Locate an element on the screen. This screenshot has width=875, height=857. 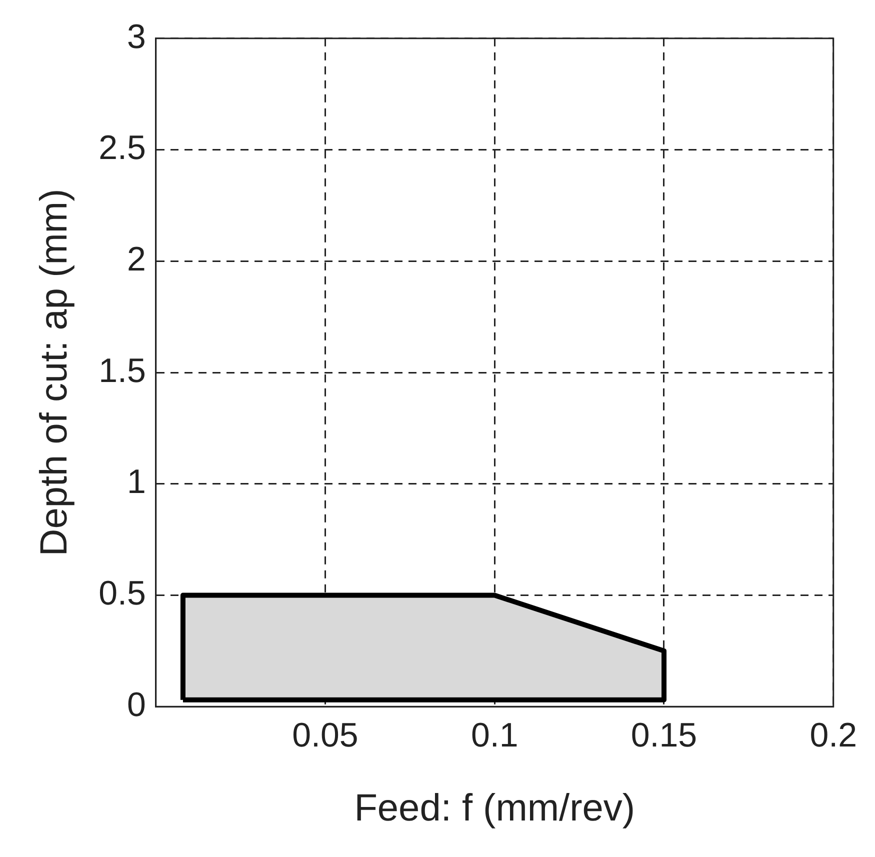
x-tick-label: 0.2 is located at coordinates (833, 735).